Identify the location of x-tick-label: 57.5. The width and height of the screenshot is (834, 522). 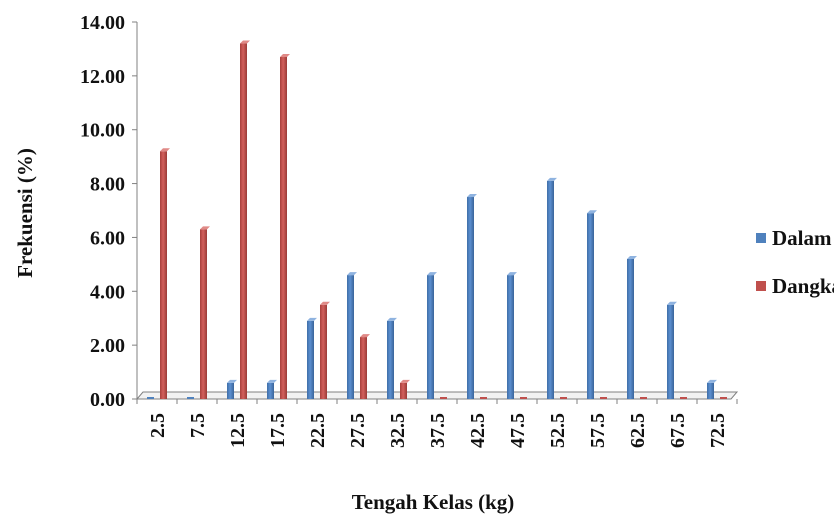
(598, 430).